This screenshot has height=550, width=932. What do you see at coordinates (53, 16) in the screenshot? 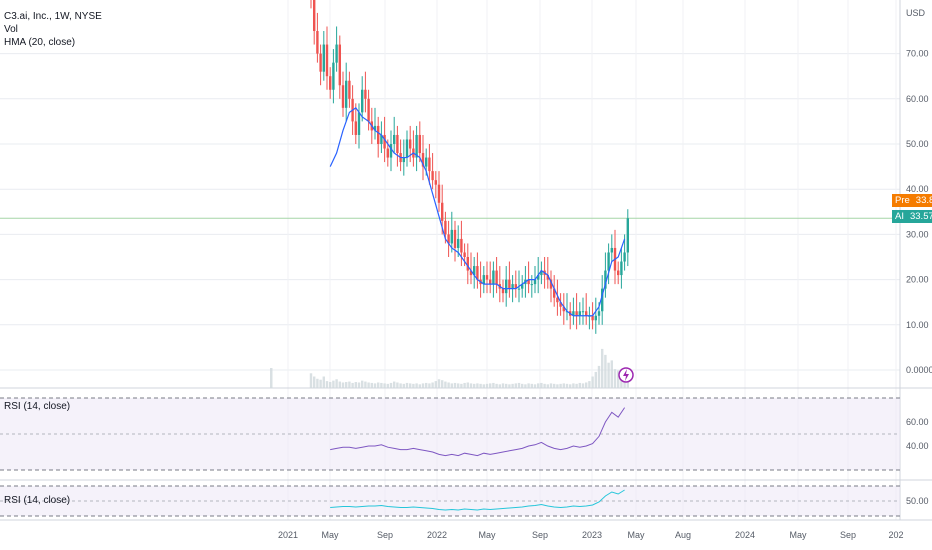
I see `legend-symbol: C3.ai, Inc., 1W, NYSE` at bounding box center [53, 16].